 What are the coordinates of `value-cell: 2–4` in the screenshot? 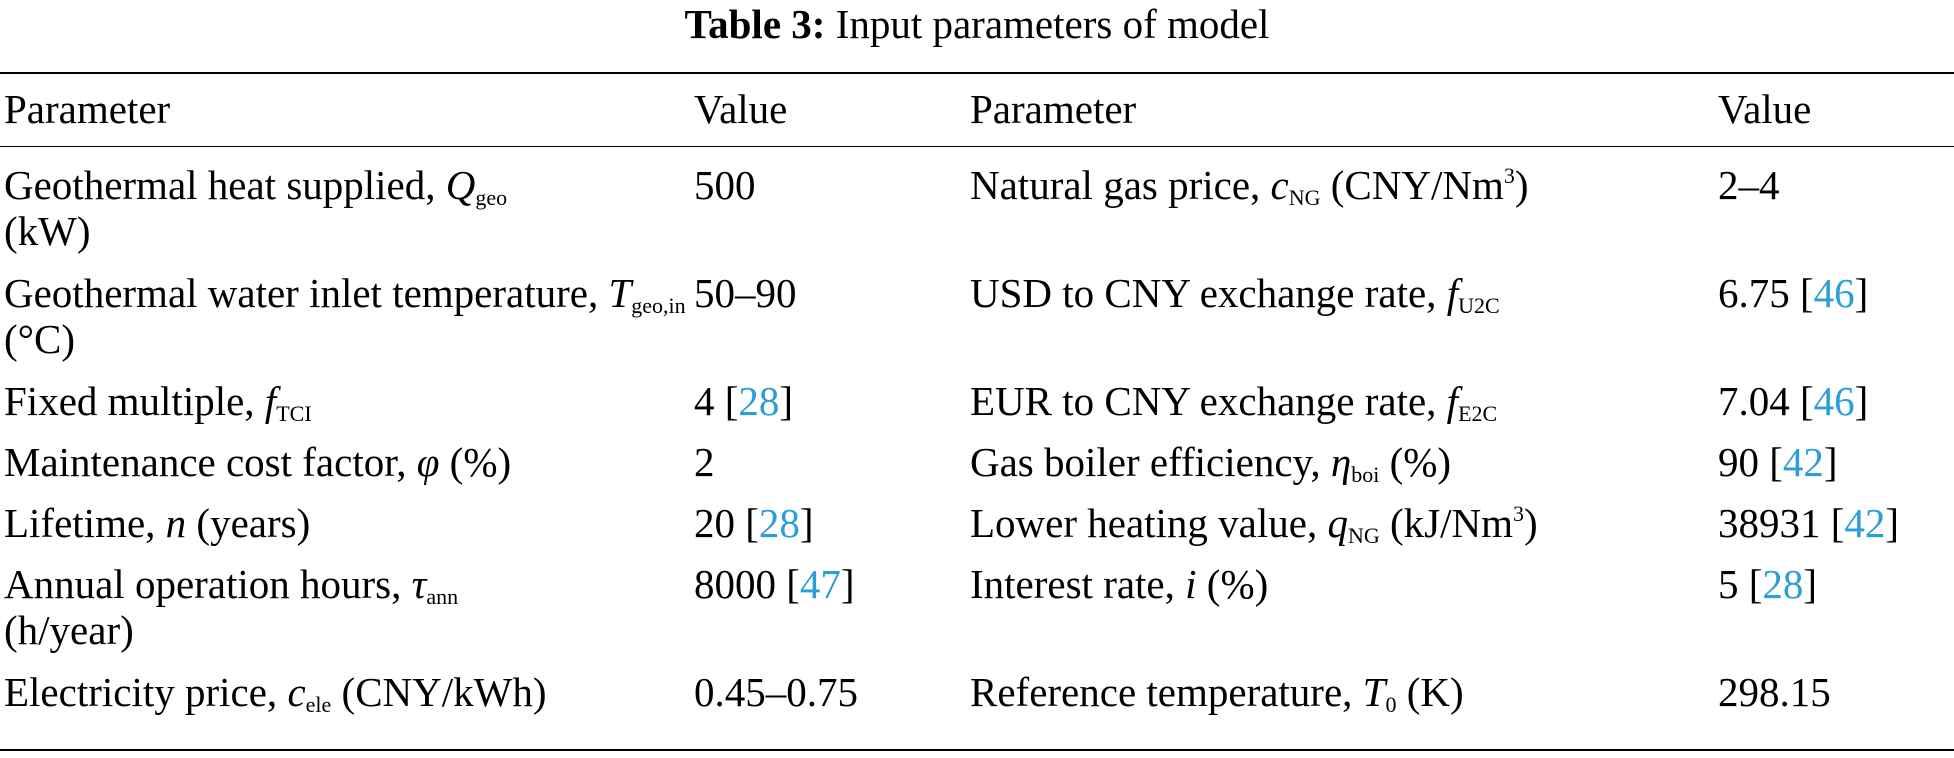 It's located at (1749, 185).